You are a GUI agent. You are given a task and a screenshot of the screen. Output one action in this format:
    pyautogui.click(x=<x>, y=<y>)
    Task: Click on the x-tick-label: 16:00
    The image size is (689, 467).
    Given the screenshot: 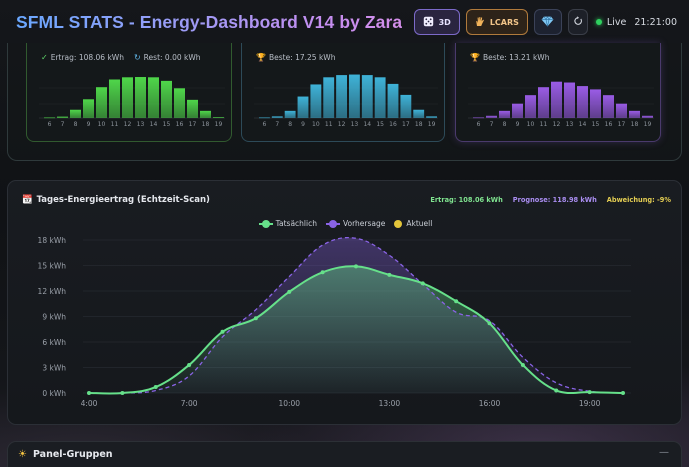 What is the action you would take?
    pyautogui.click(x=490, y=403)
    